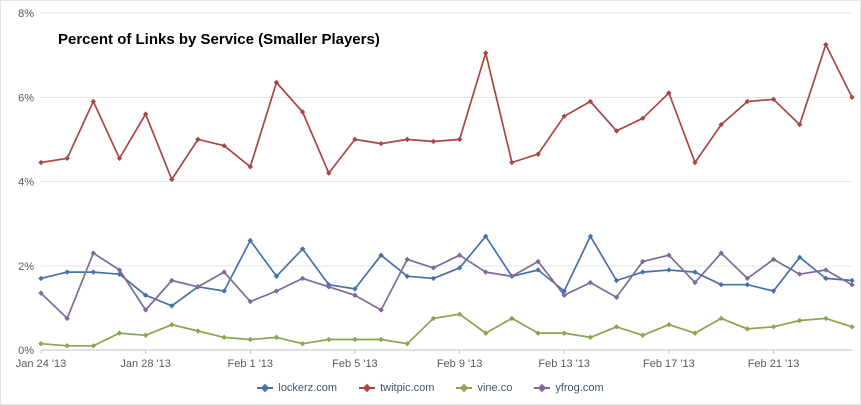 The width and height of the screenshot is (861, 405). I want to click on legend-item-vine: vine.co, so click(484, 388).